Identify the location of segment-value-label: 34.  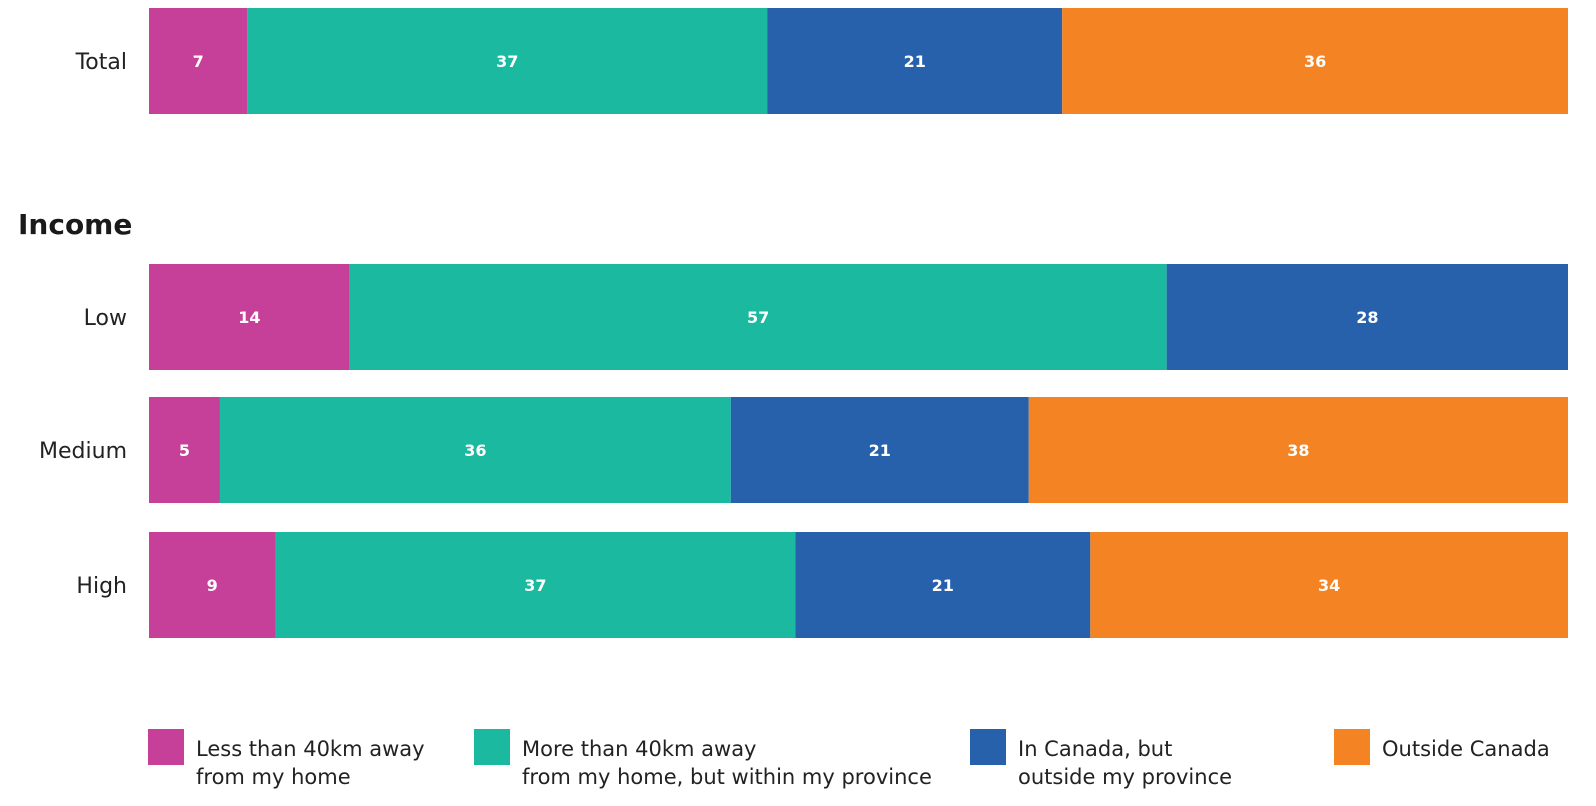
(1329, 585).